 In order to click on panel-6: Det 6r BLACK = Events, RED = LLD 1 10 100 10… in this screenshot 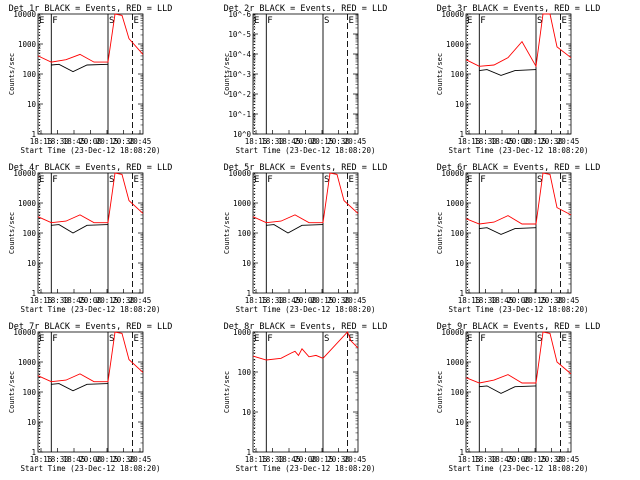, I will do `click(518, 238)`.